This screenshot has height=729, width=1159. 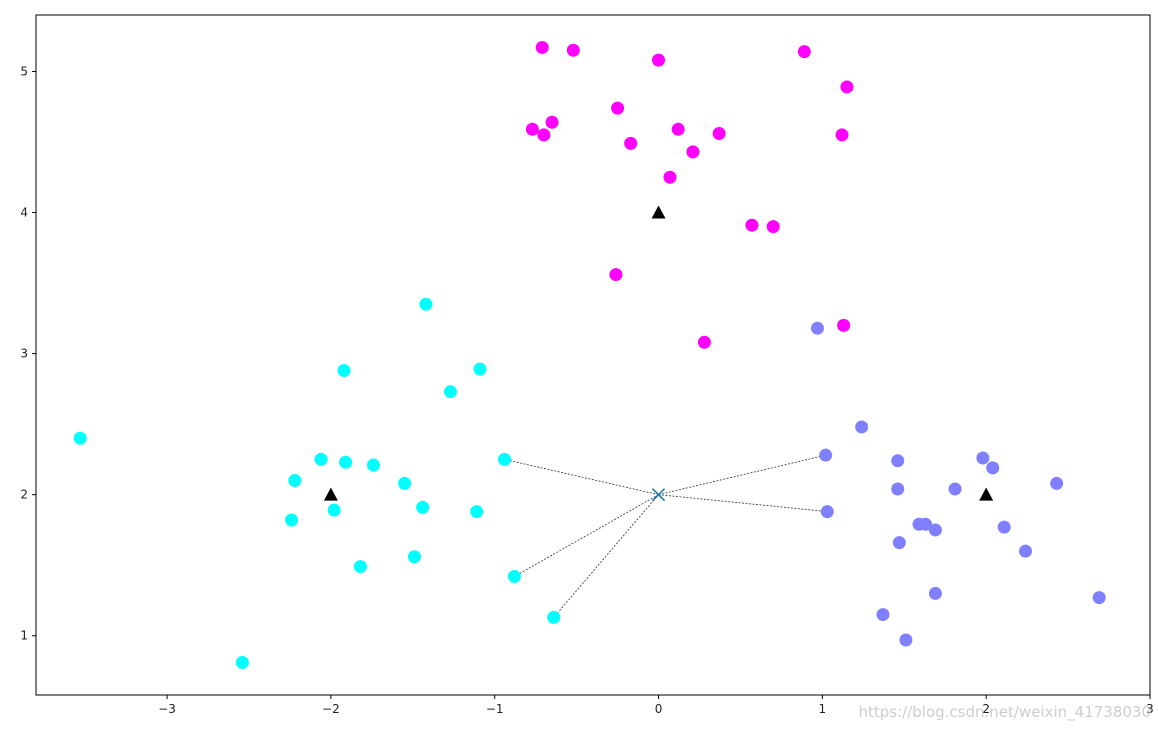 I want to click on x-axis-ticks: −3 −2 −1 0 1 2 3, so click(x=656, y=705).